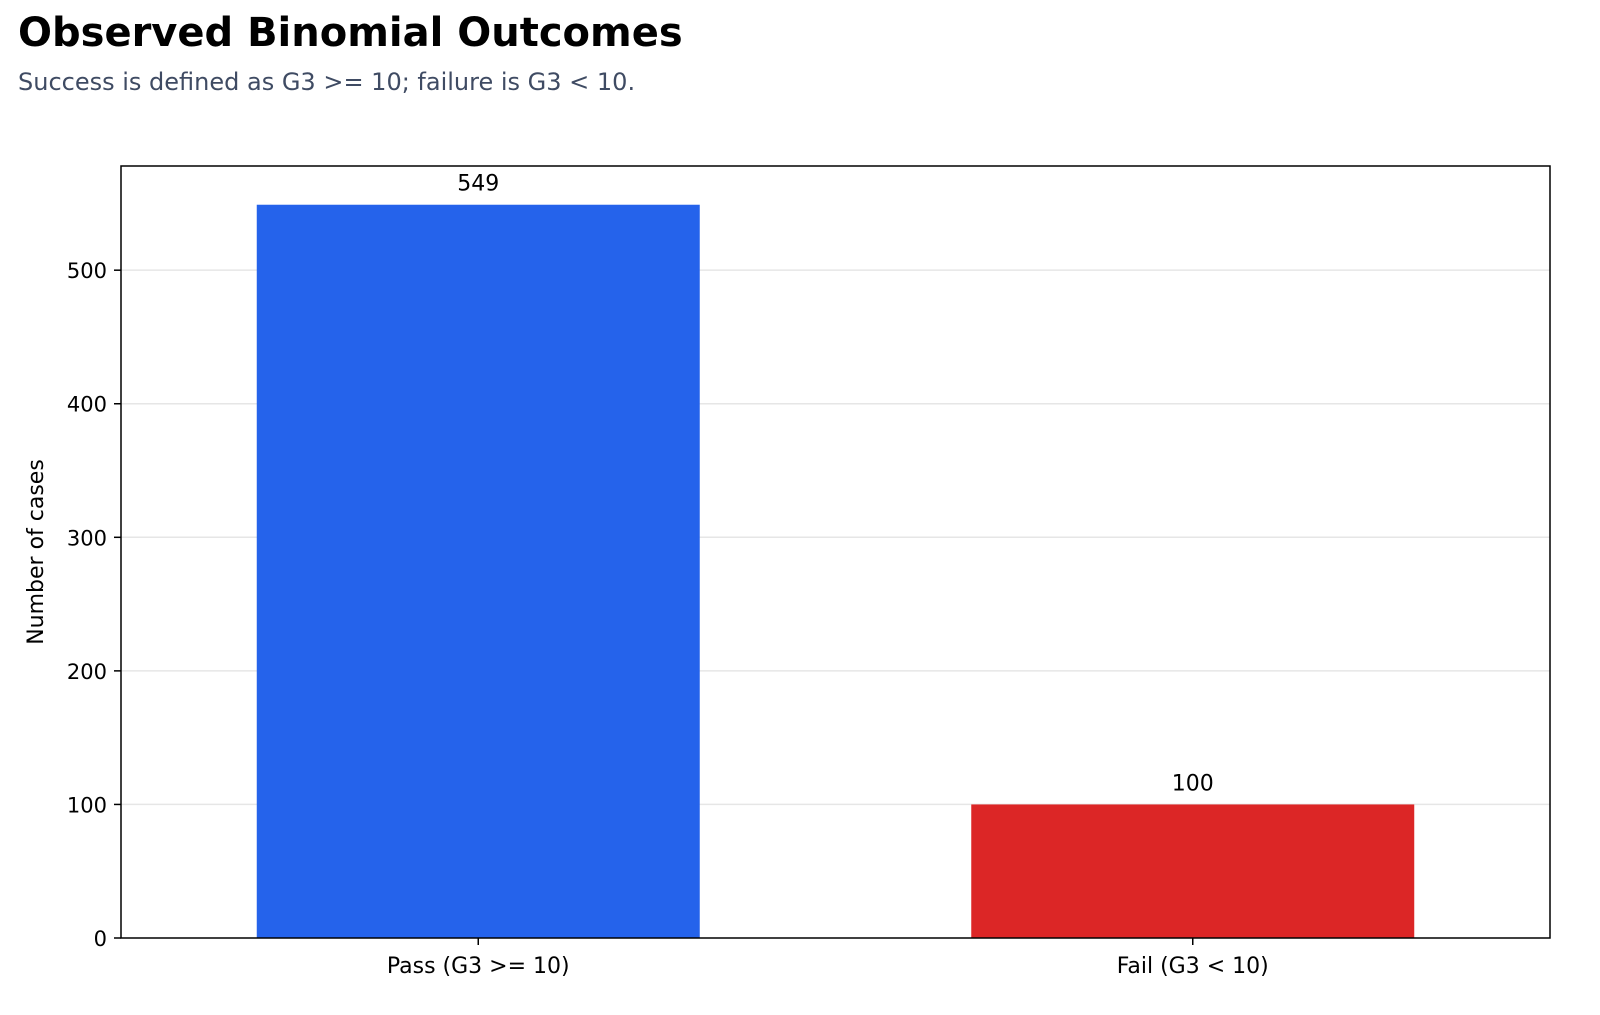 Image resolution: width=1600 pixels, height=1015 pixels. I want to click on y-tick-label: 500, so click(87, 271).